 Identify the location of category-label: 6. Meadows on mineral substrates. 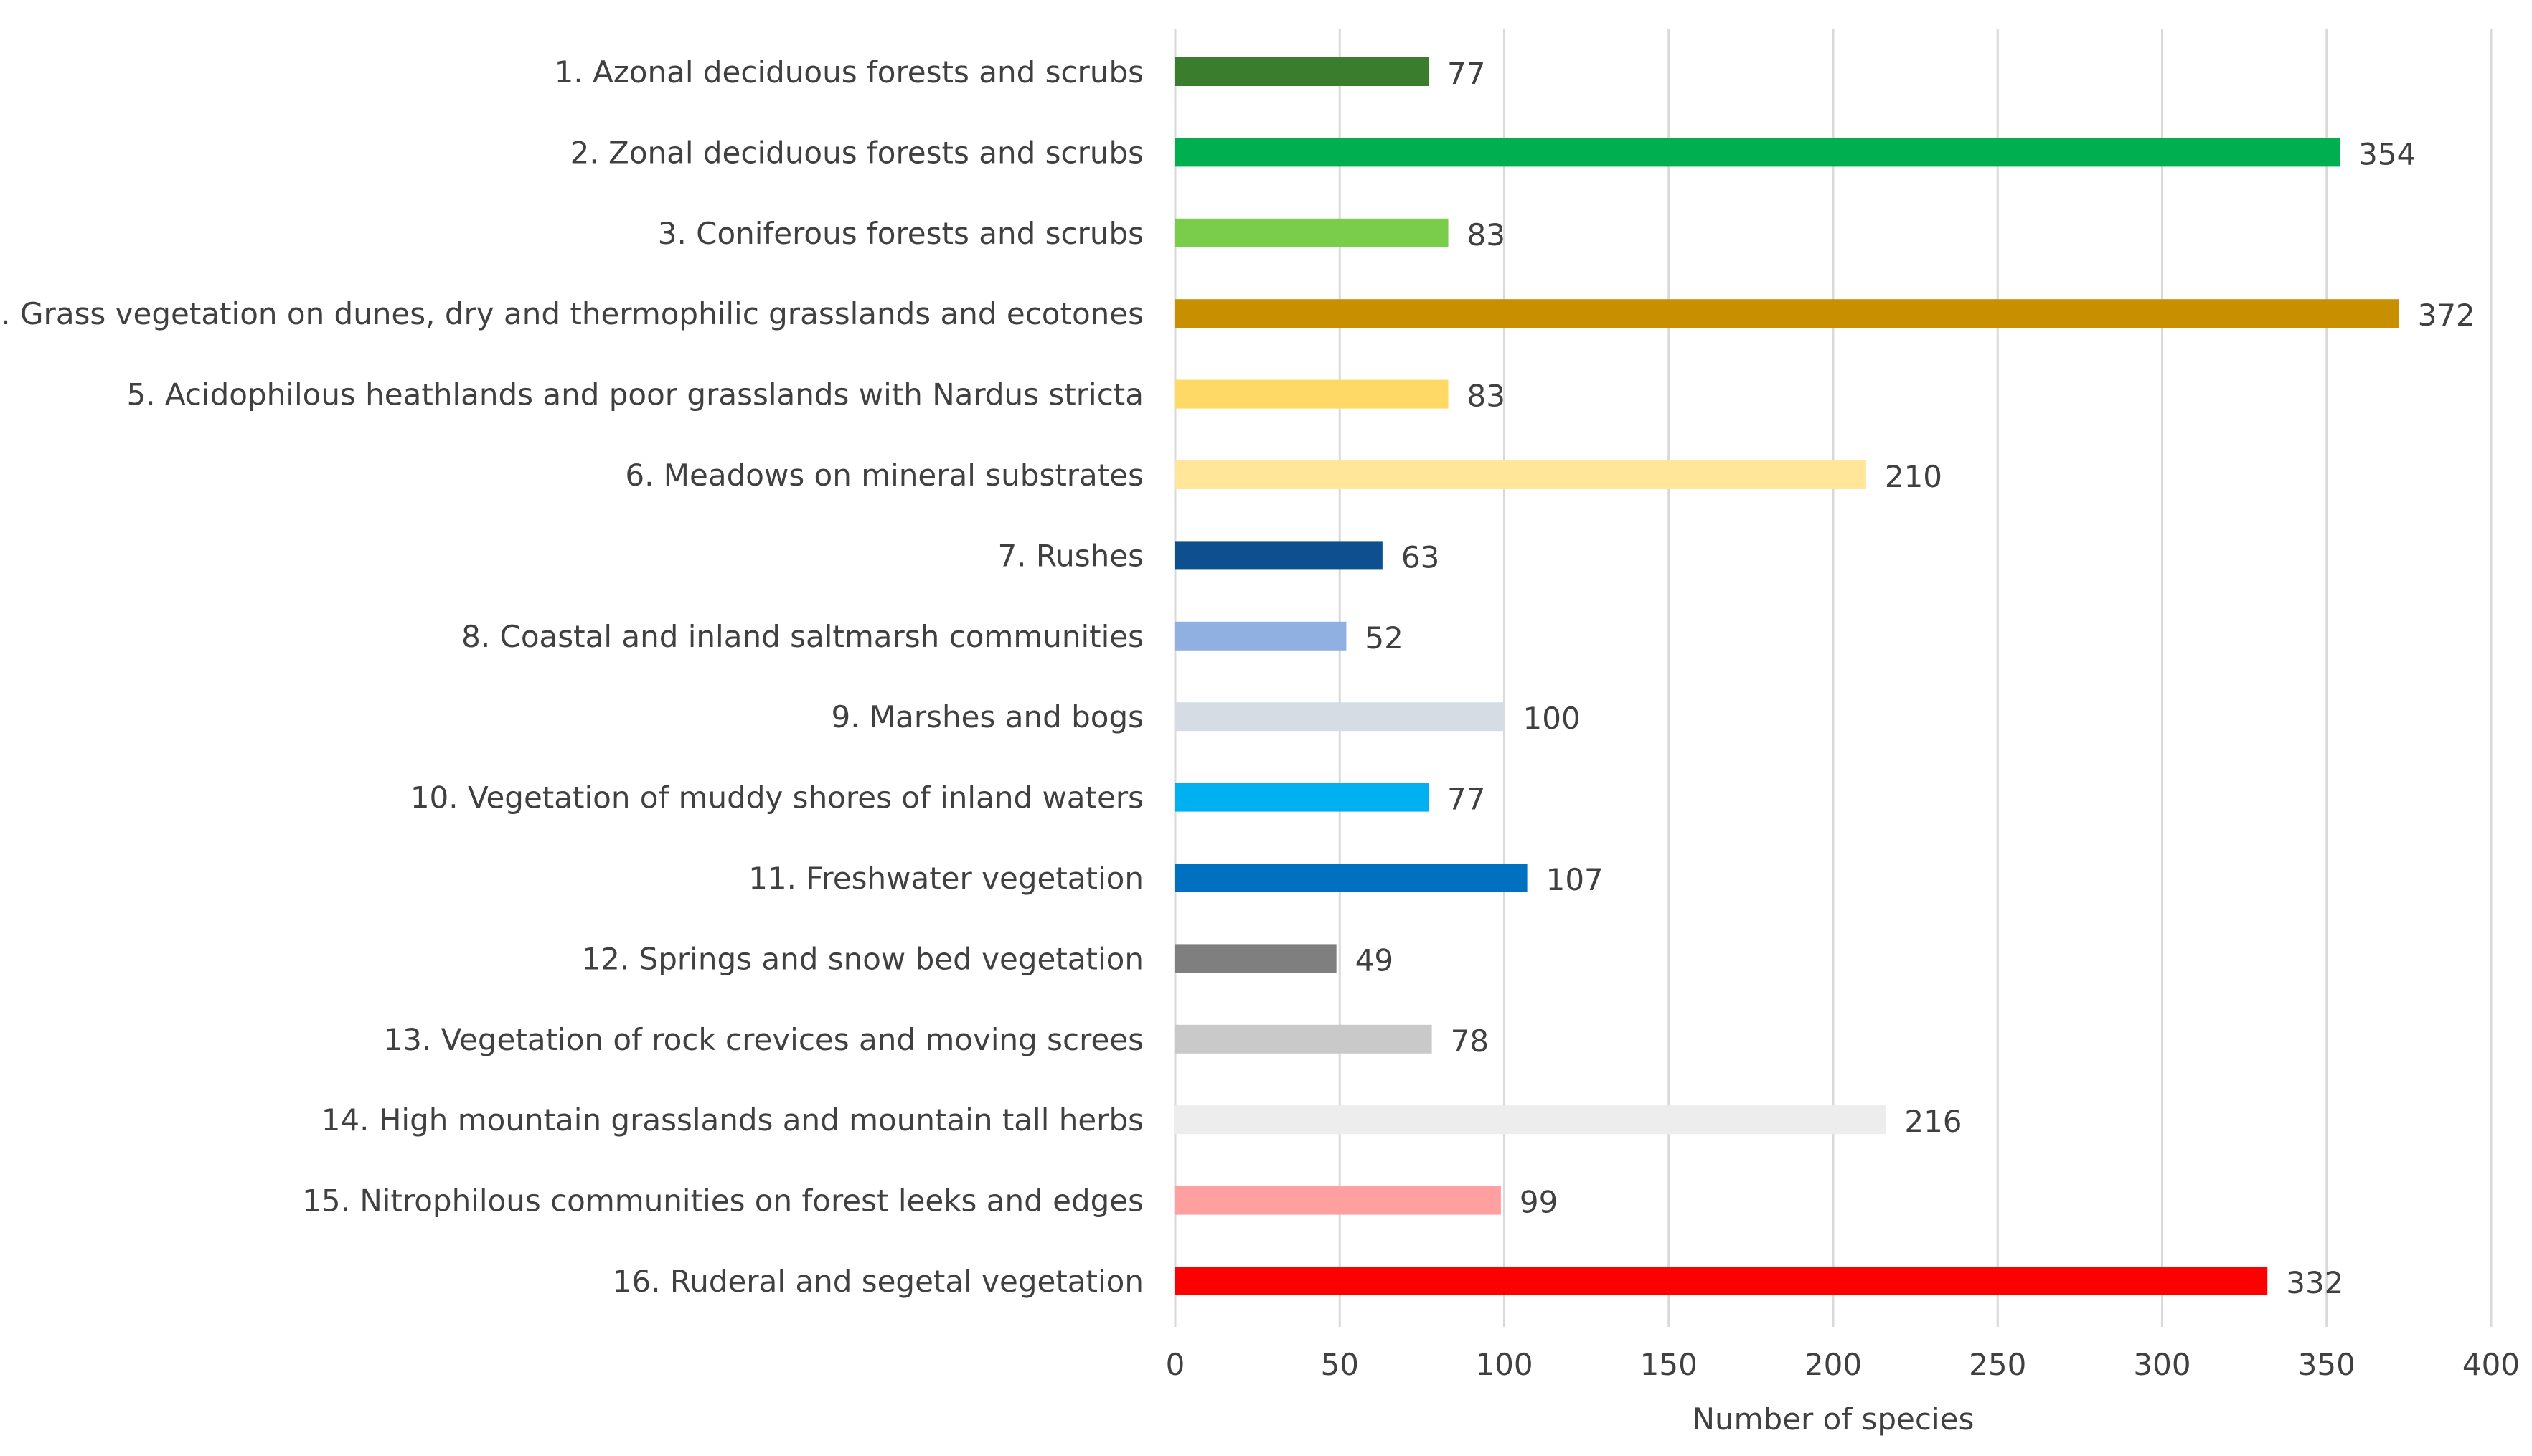
(884, 475).